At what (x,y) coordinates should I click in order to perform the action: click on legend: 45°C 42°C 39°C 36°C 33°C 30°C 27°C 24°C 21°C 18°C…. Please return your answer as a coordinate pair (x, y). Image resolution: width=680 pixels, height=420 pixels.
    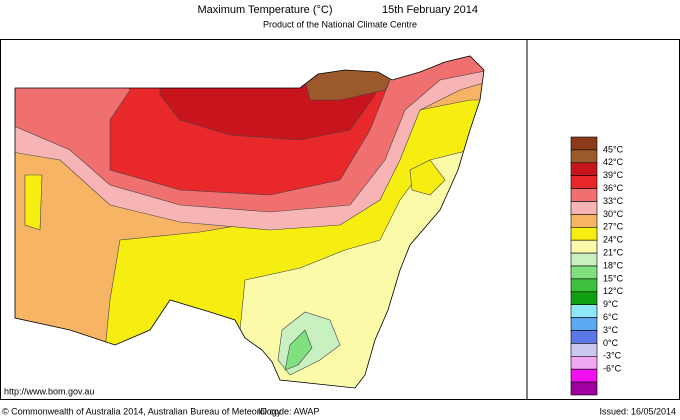
    Looking at the image, I should click on (597, 266).